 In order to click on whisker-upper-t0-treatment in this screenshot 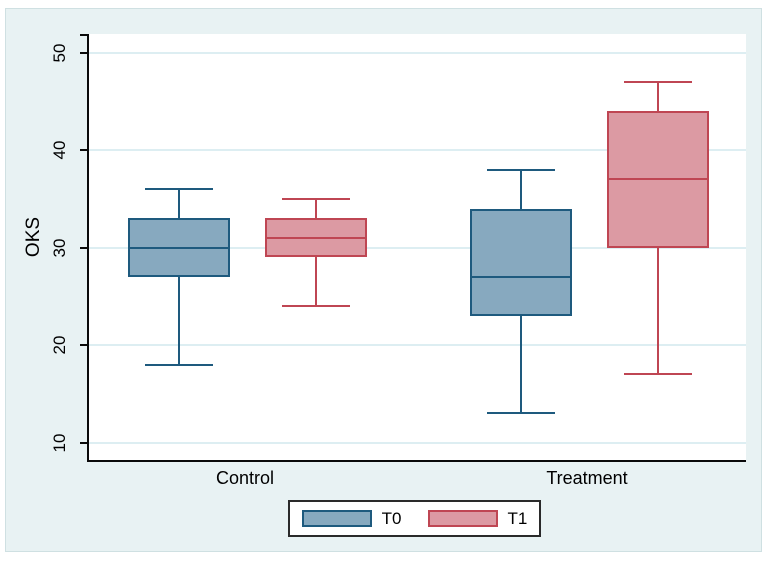, I will do `click(520, 189)`.